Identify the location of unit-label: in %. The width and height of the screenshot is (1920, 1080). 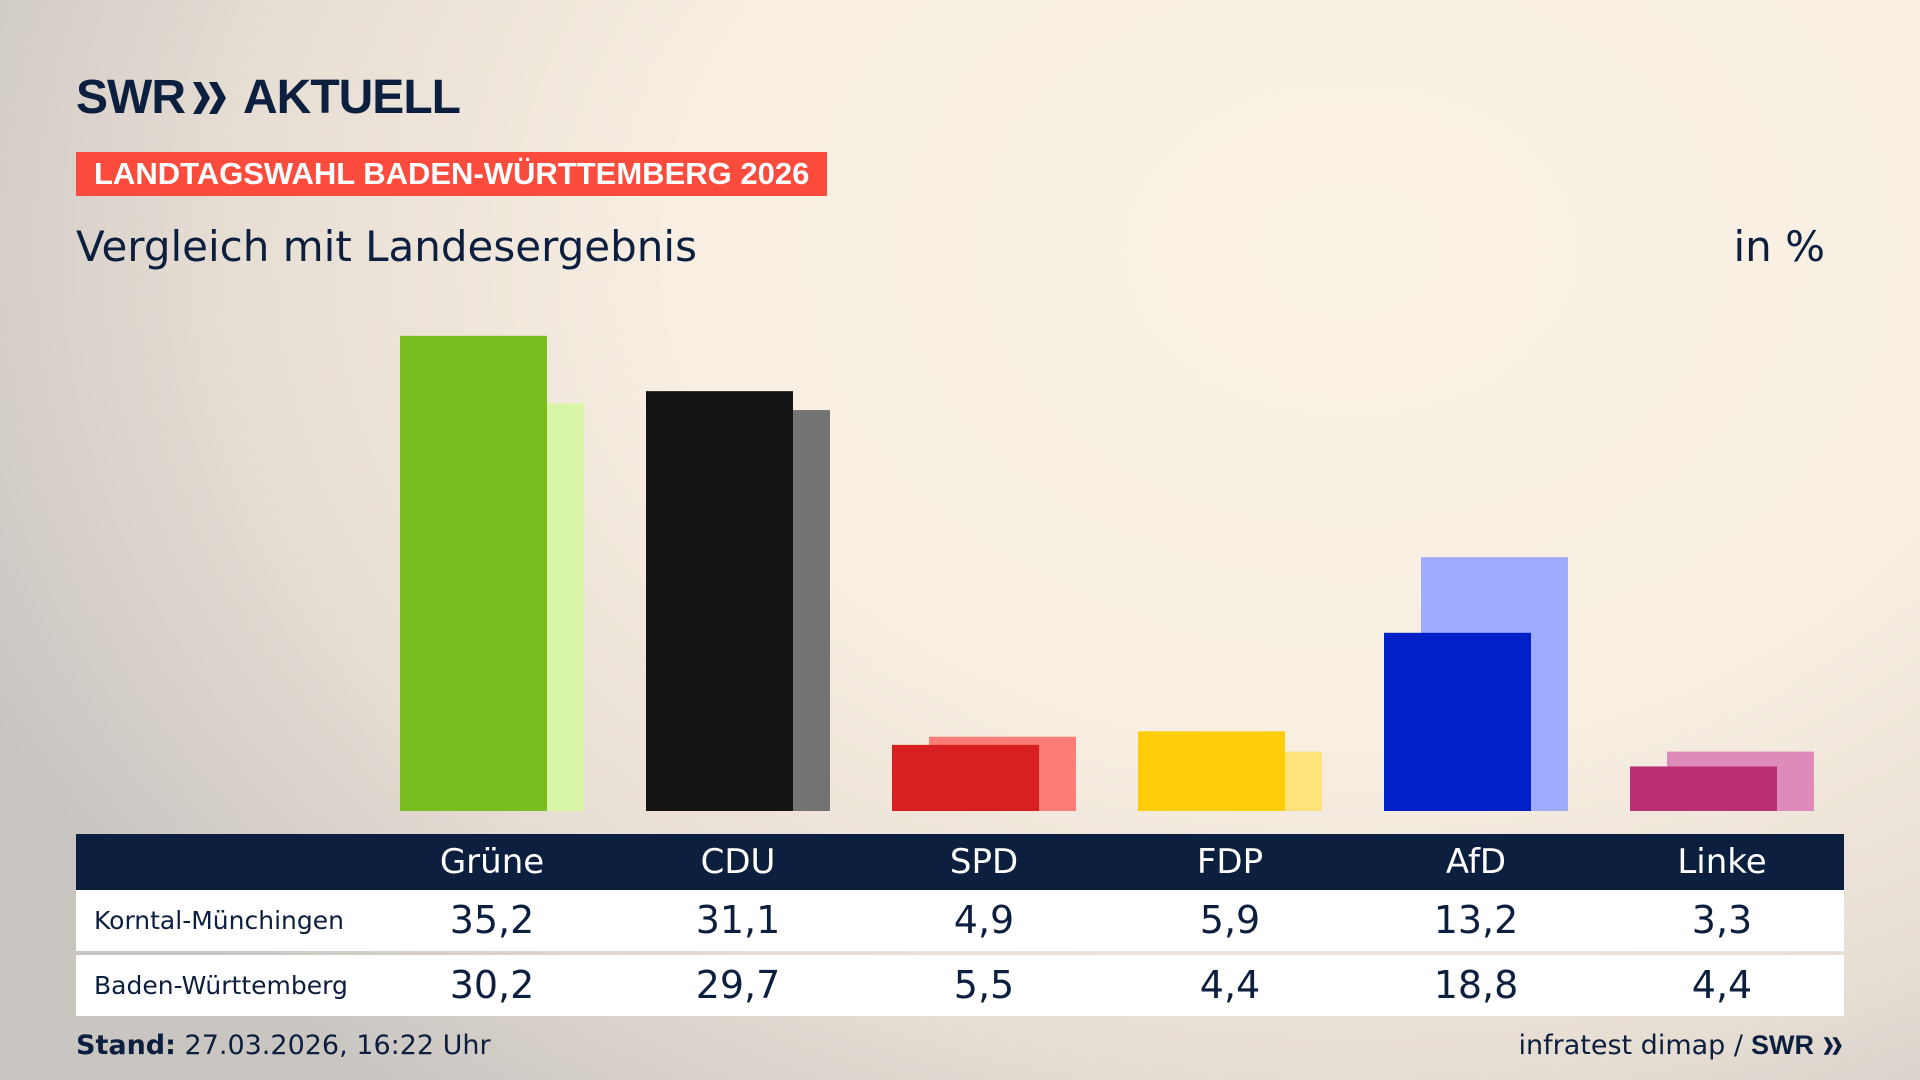
(1779, 246).